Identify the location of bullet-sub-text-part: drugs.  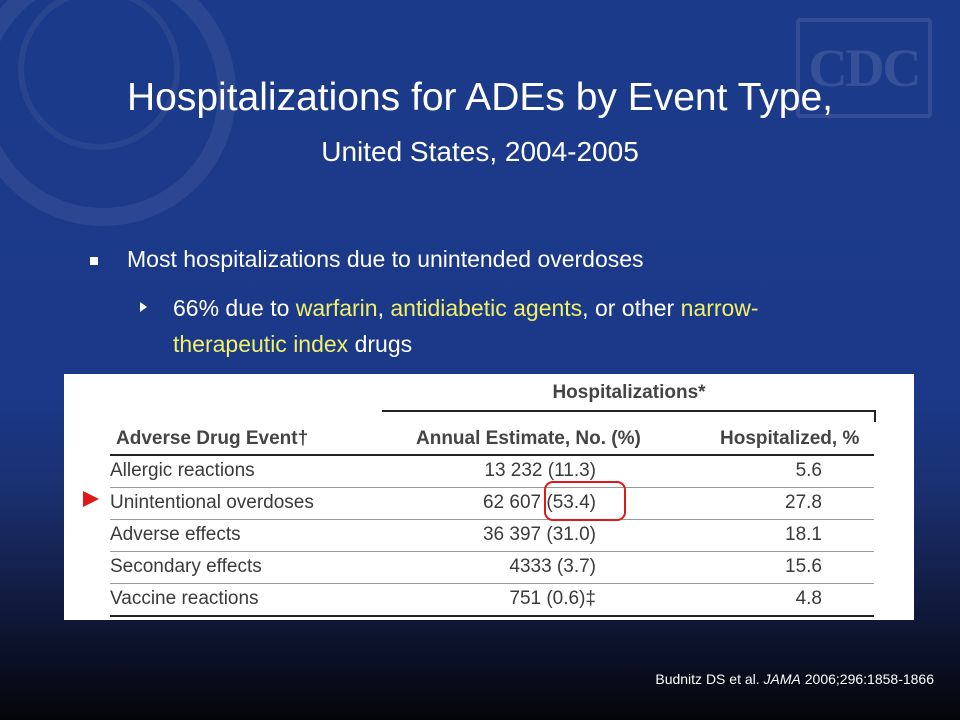
(380, 344).